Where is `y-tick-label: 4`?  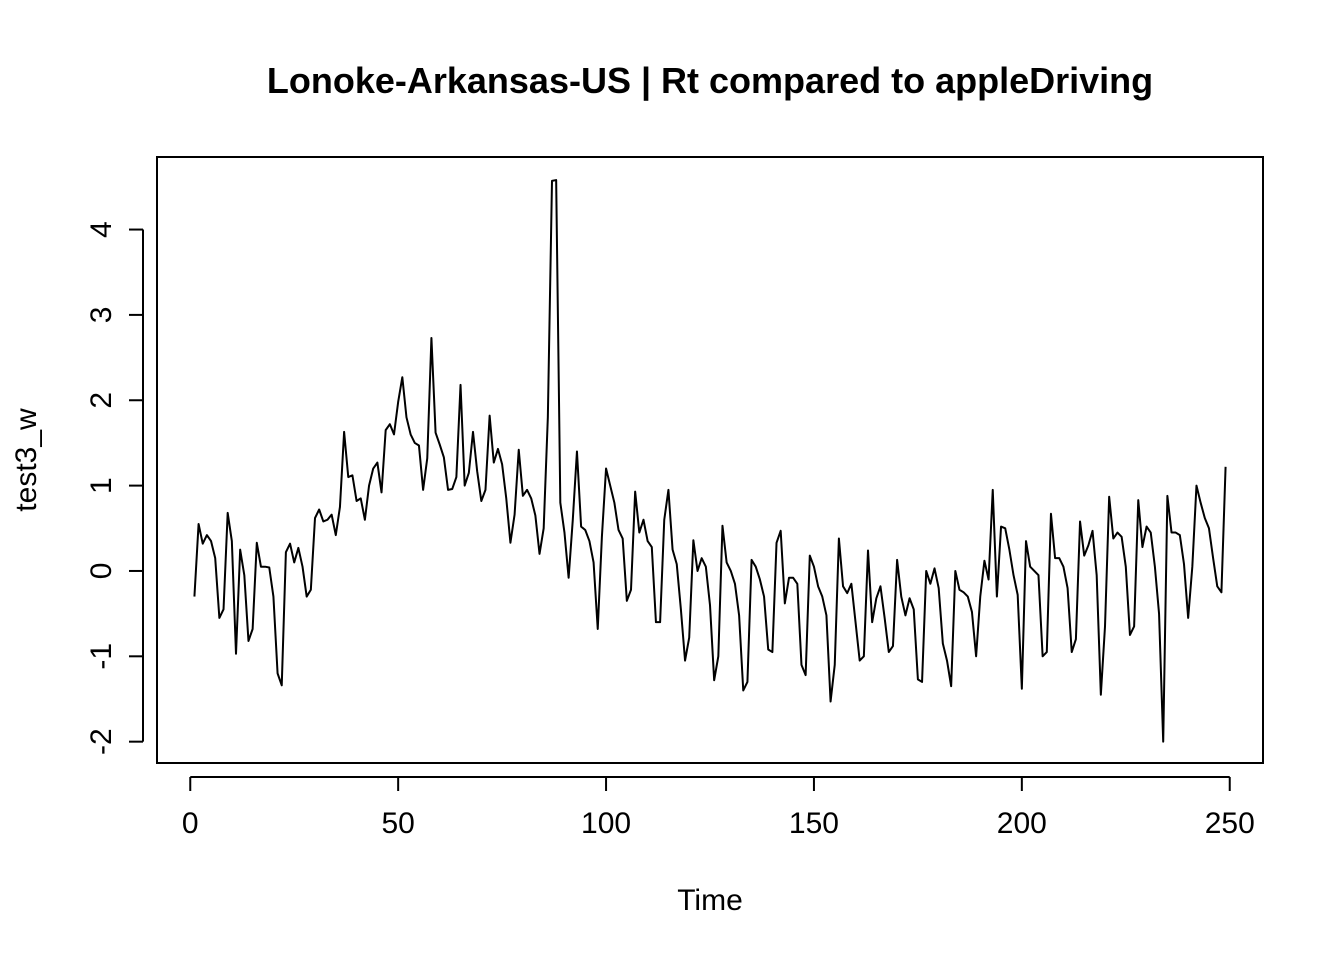 y-tick-label: 4 is located at coordinates (101, 229).